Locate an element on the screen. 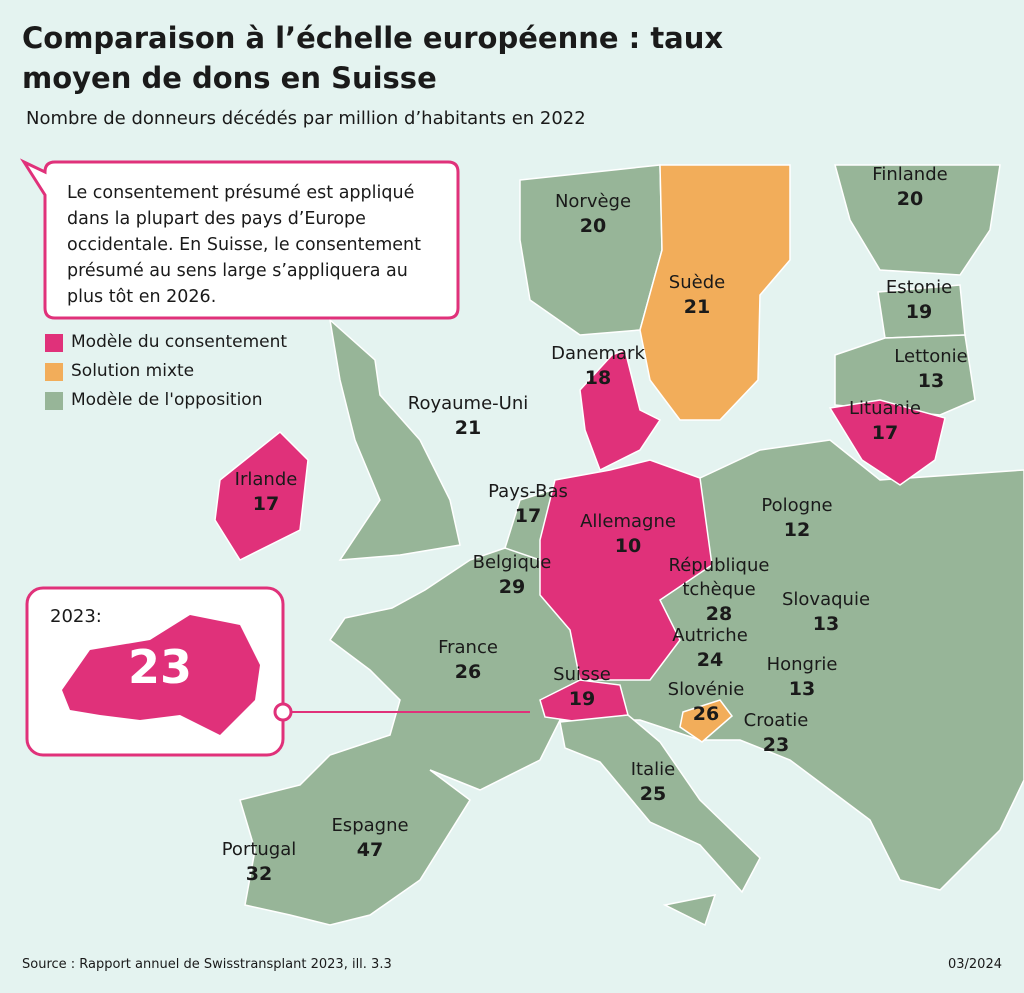 The height and width of the screenshot is (993, 1024). country-name: Belgique is located at coordinates (512, 562).